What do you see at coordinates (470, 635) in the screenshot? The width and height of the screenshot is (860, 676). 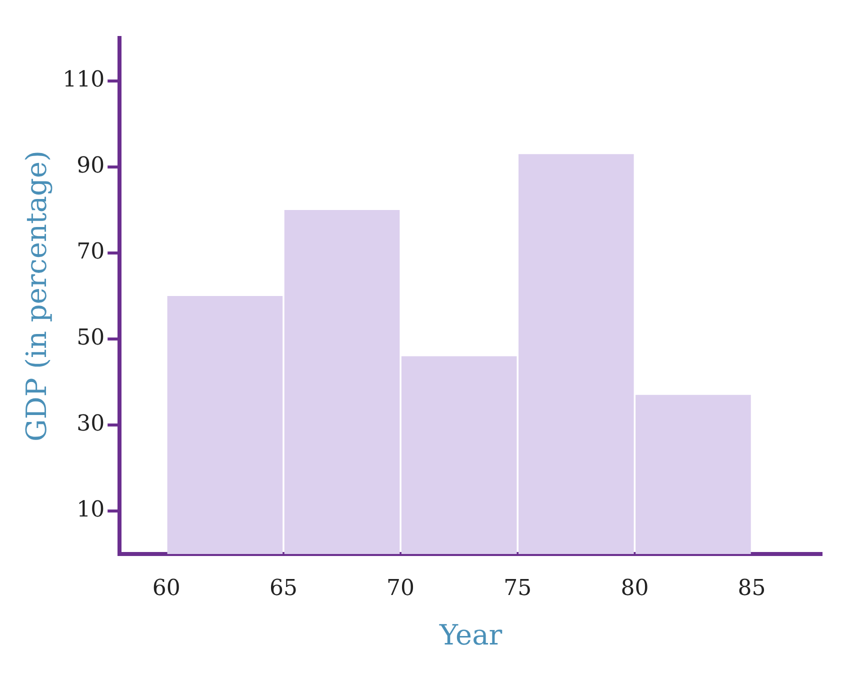 I see `x-axis-title: Year` at bounding box center [470, 635].